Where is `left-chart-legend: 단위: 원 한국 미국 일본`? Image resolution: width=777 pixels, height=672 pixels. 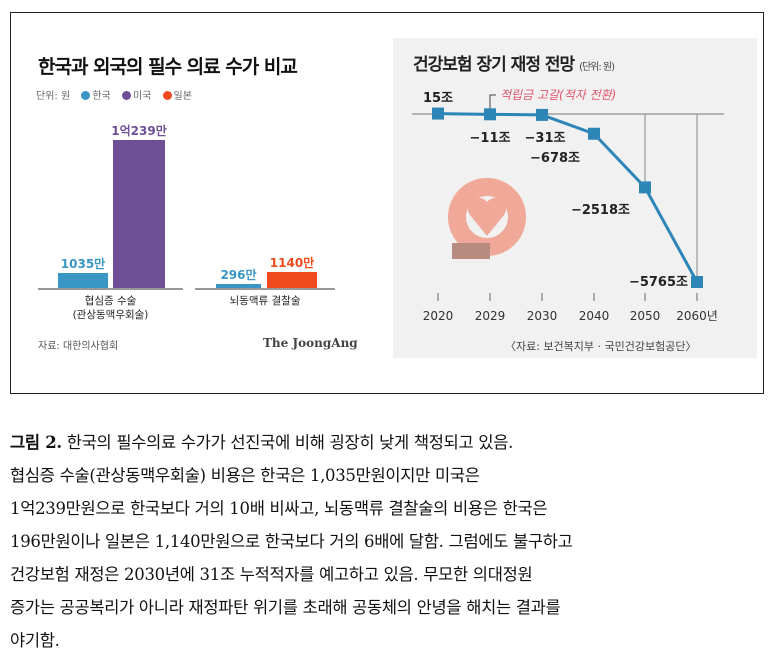 left-chart-legend: 단위: 원 한국 미국 일본 is located at coordinates (114, 94).